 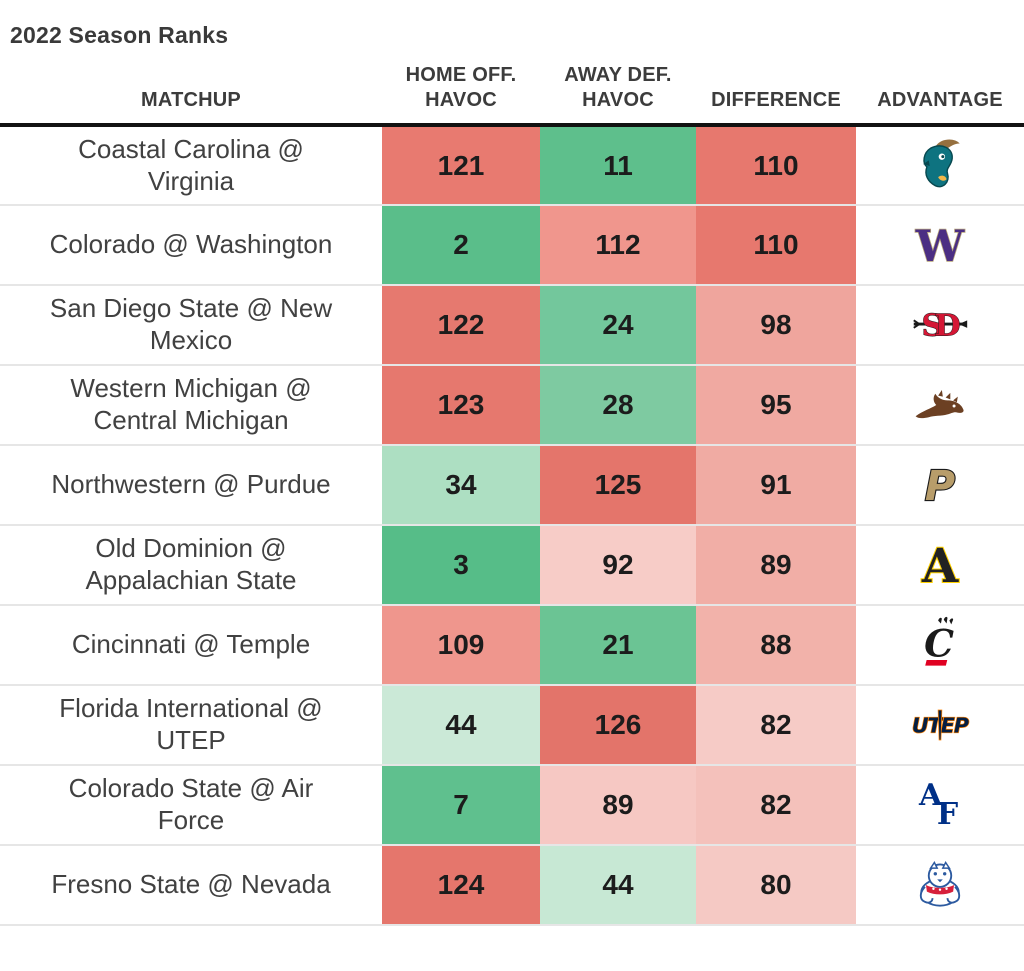 I want to click on svg-text: D, so click(x=947, y=325).